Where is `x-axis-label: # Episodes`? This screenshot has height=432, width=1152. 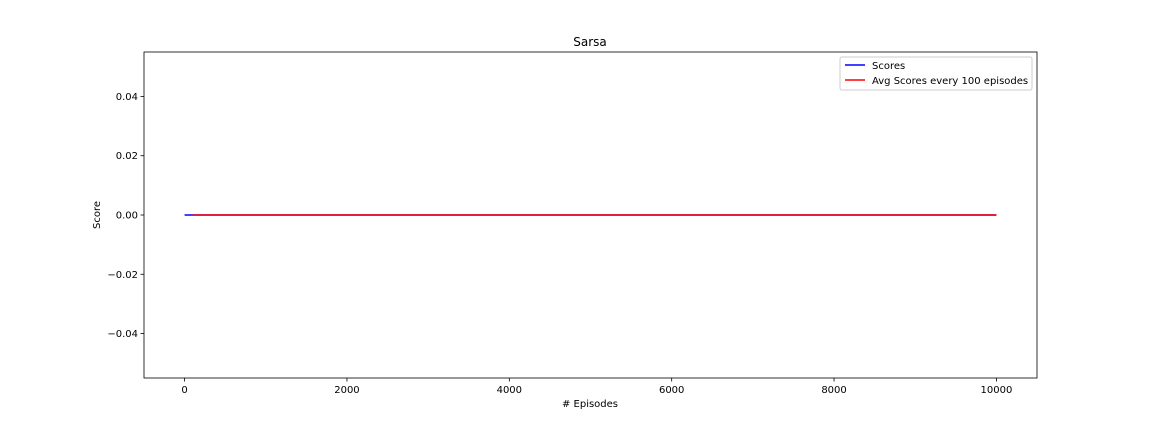
x-axis-label: # Episodes is located at coordinates (590, 404).